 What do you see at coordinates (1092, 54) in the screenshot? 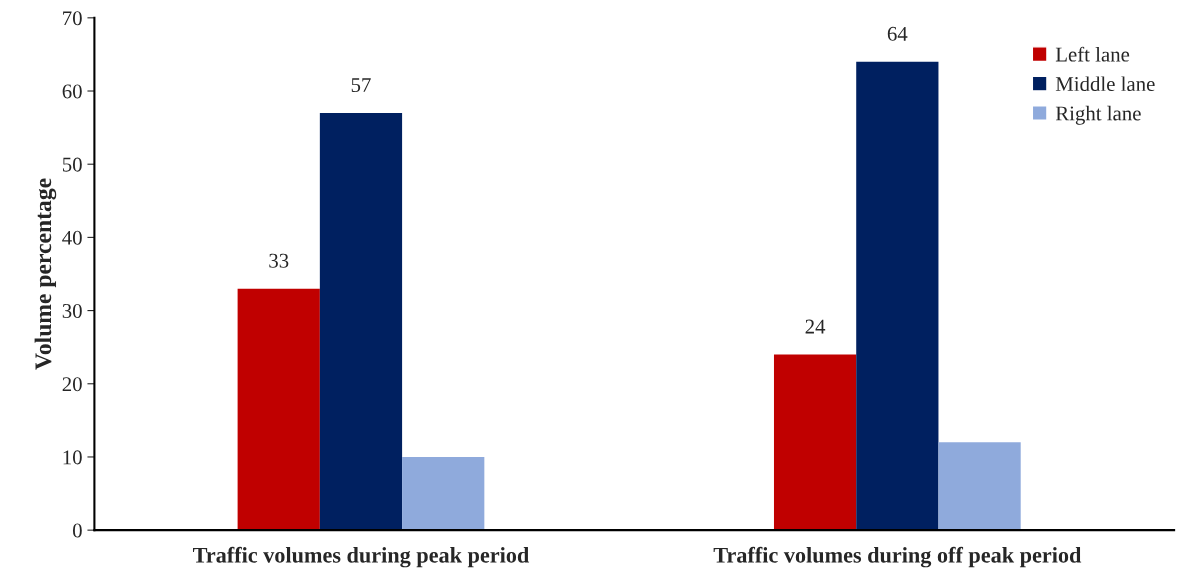
I see `legend-label: Left lane` at bounding box center [1092, 54].